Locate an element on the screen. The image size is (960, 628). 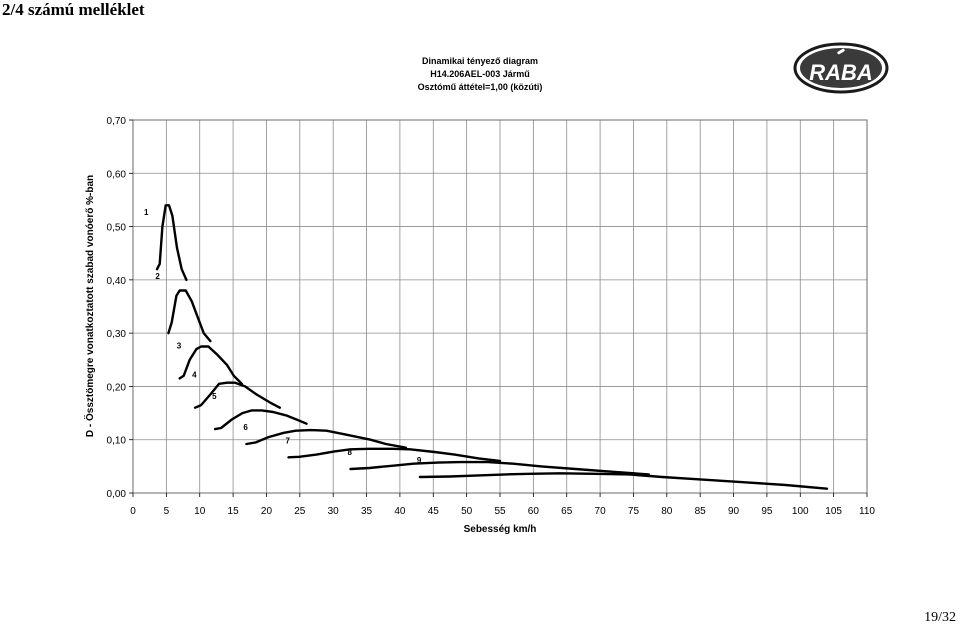
y-tick-label: 0,60 is located at coordinates (117, 174).